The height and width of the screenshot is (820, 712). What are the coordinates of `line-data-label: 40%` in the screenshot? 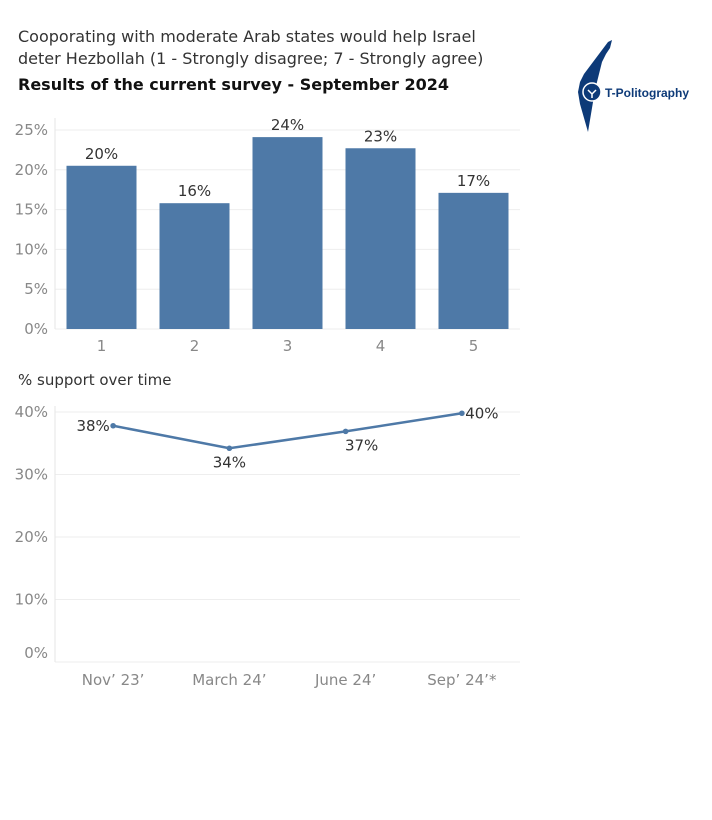 It's located at (481, 413).